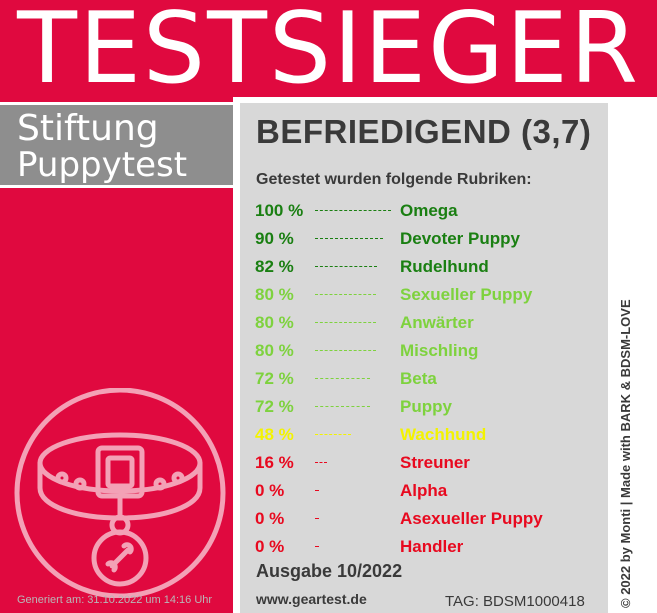  Describe the element at coordinates (460, 238) in the screenshot. I see `category-name: Devoter Puppy` at that location.